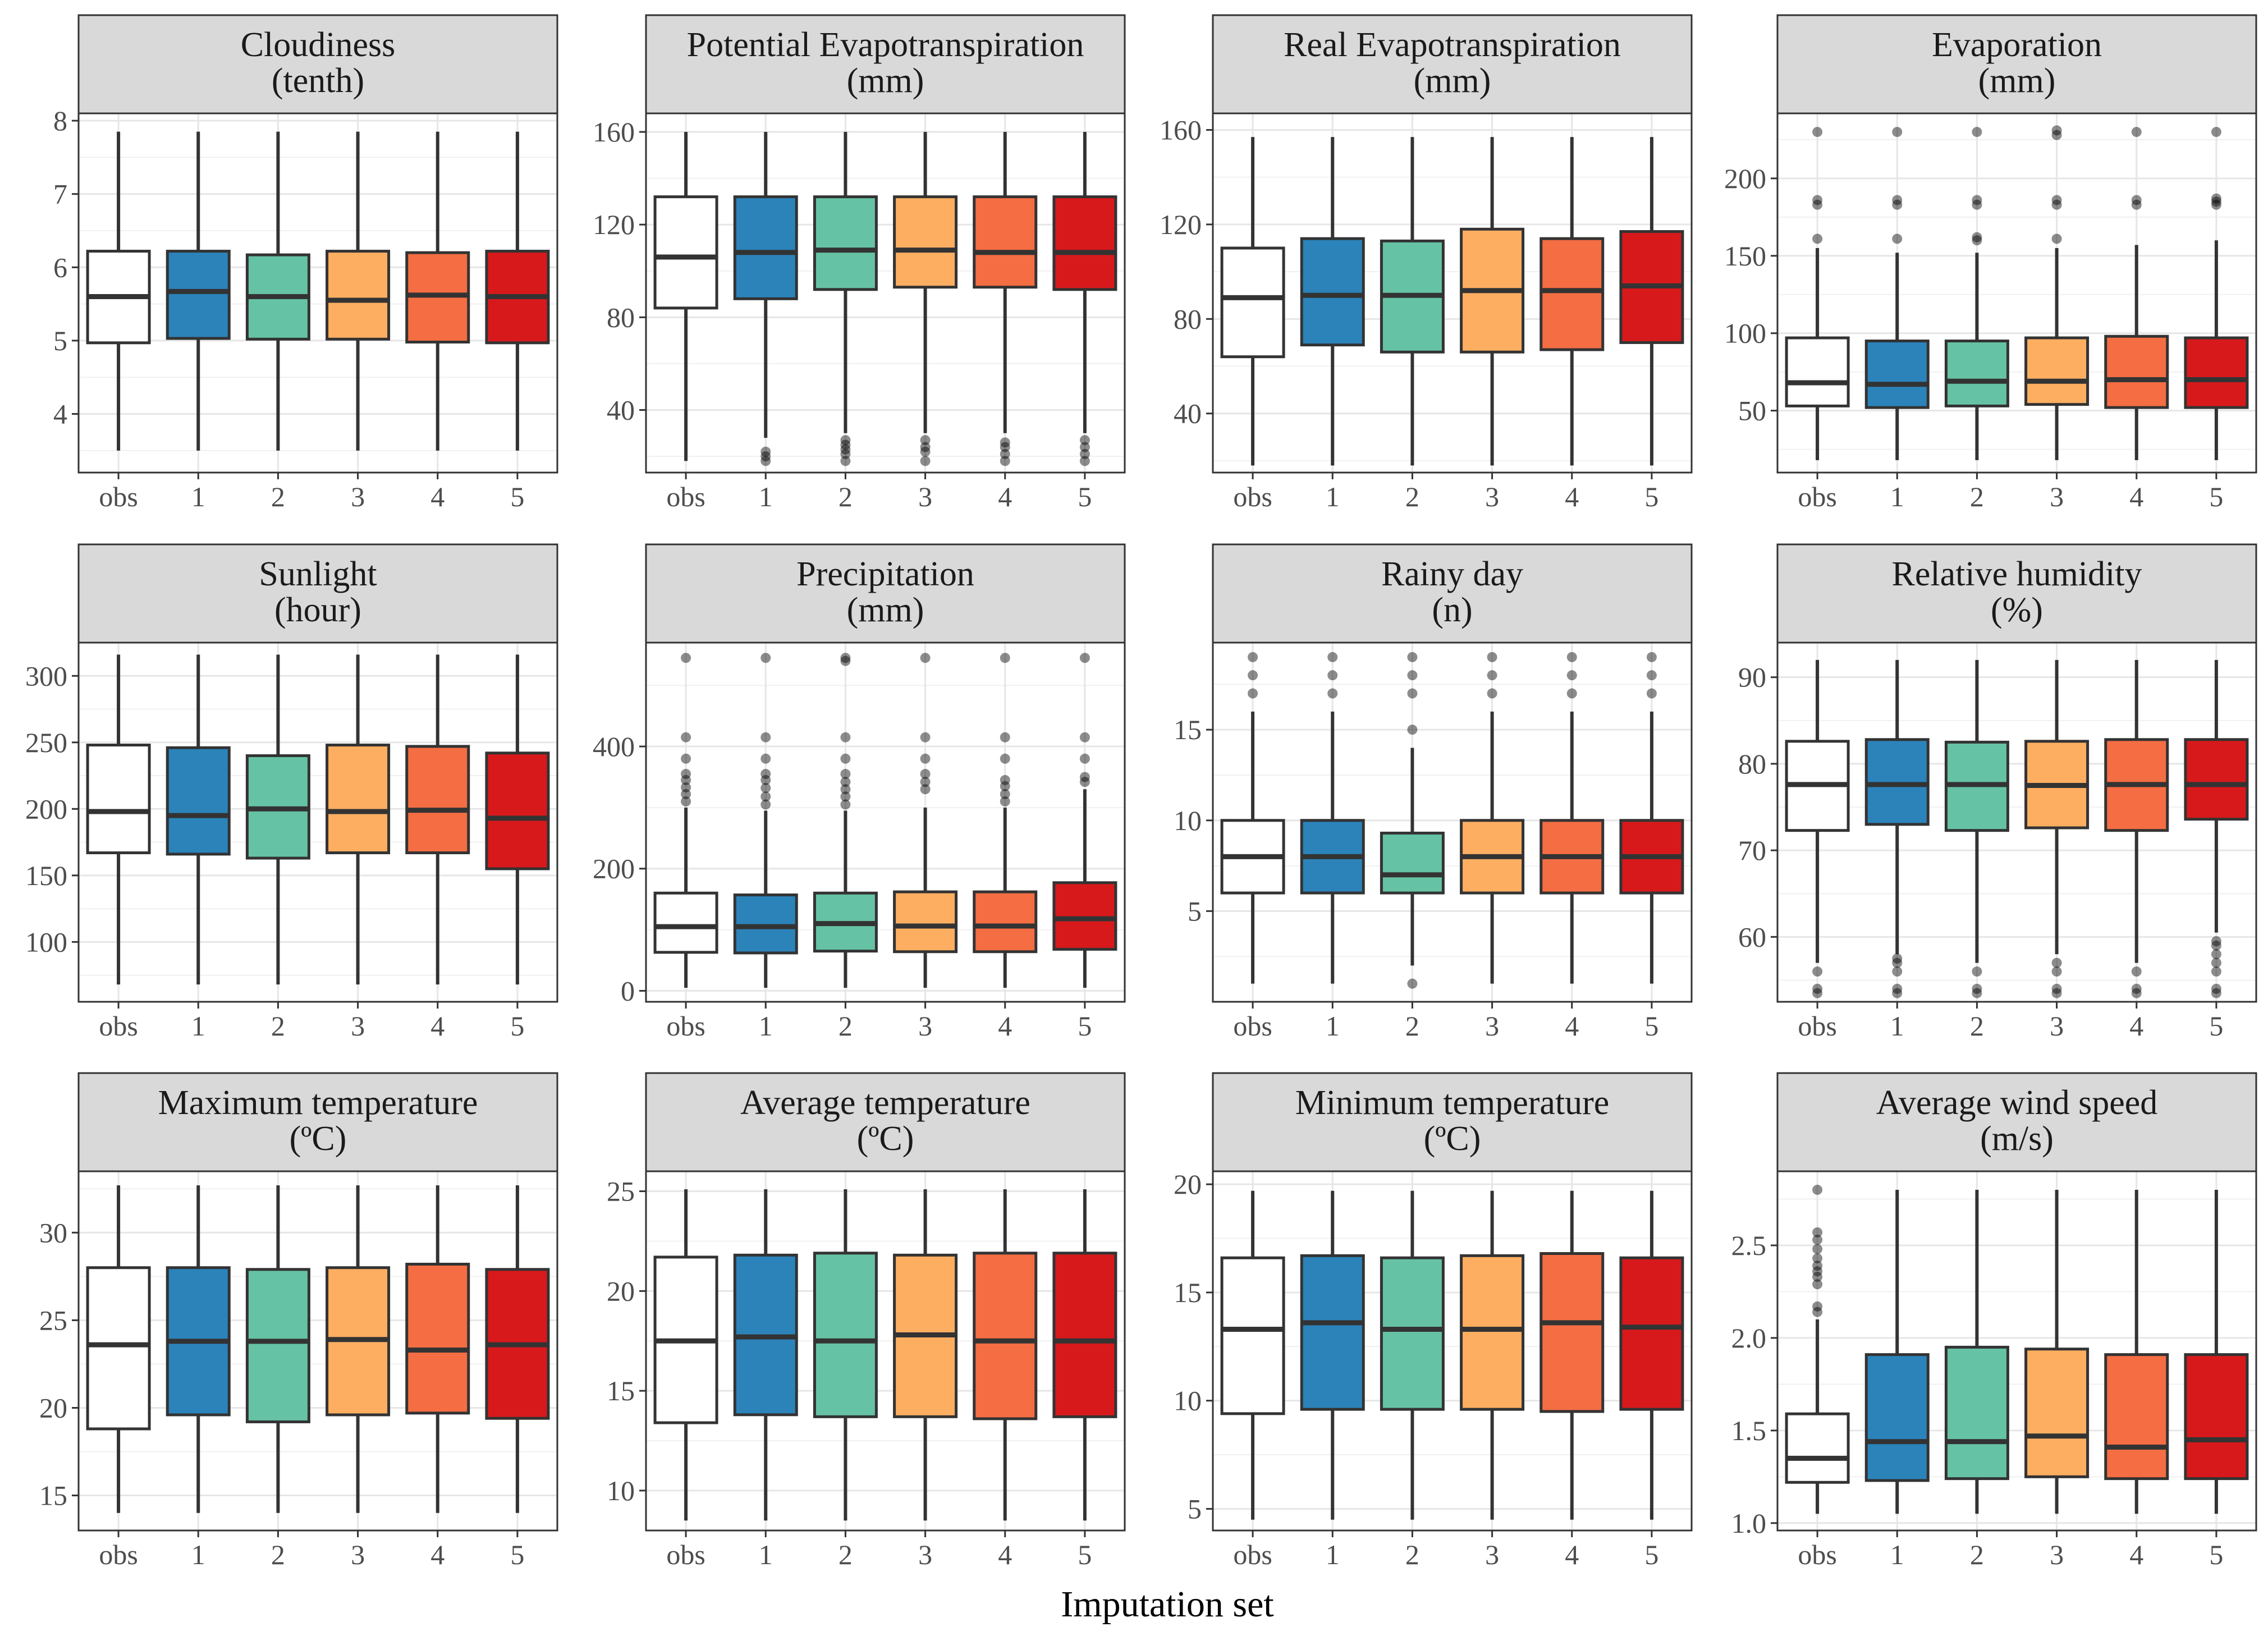 The height and width of the screenshot is (1636, 2268). Describe the element at coordinates (1752, 764) in the screenshot. I see `y-tick-label: 80` at that location.